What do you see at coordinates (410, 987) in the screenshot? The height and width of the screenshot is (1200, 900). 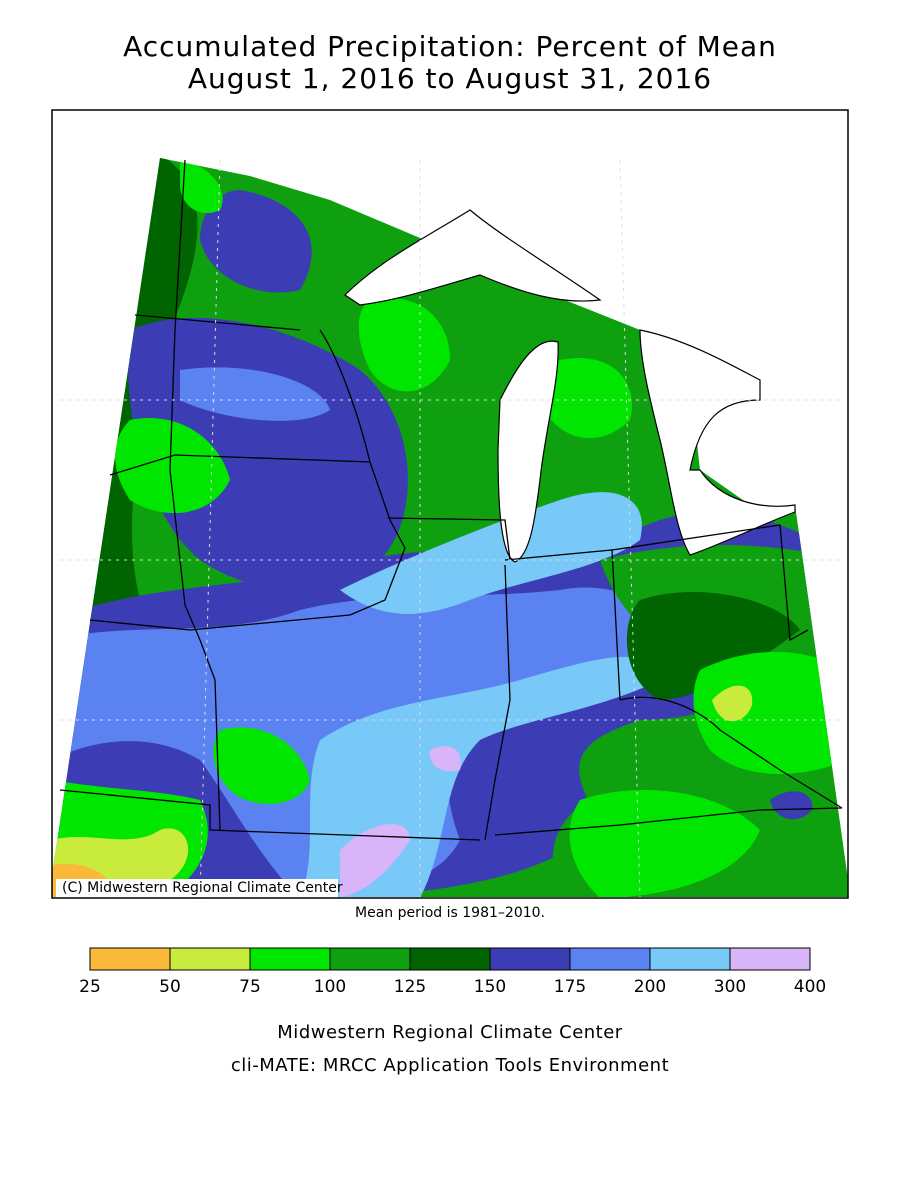 I see `legend-tick-label: 125` at bounding box center [410, 987].